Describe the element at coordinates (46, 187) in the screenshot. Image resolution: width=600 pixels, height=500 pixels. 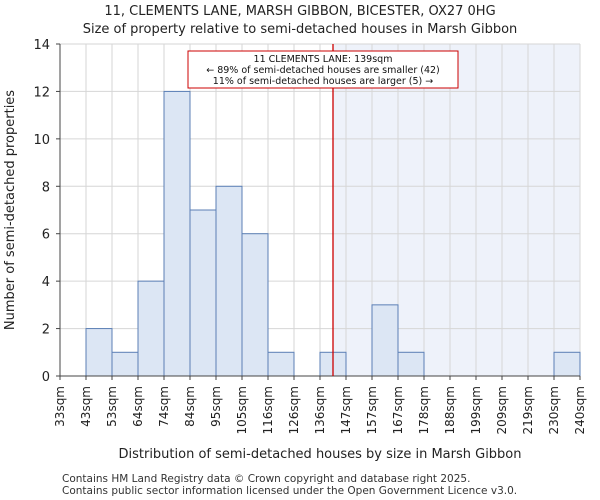
I see `y-tick-label: 8` at that location.